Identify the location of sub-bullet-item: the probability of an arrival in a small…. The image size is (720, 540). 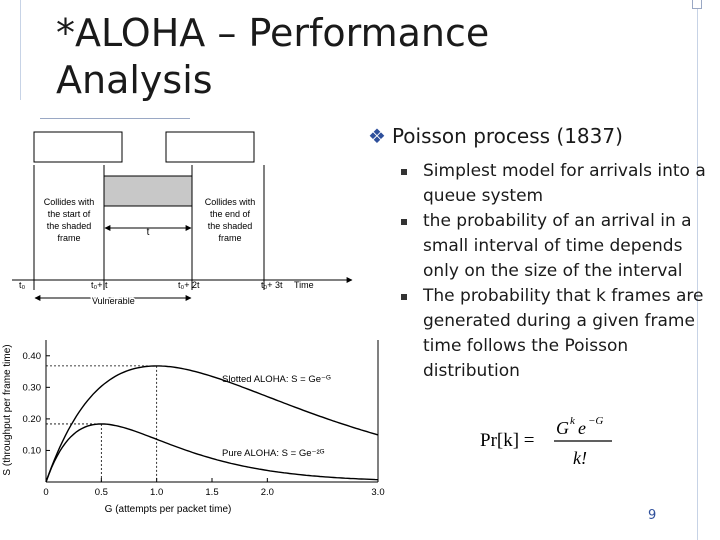
(553, 246).